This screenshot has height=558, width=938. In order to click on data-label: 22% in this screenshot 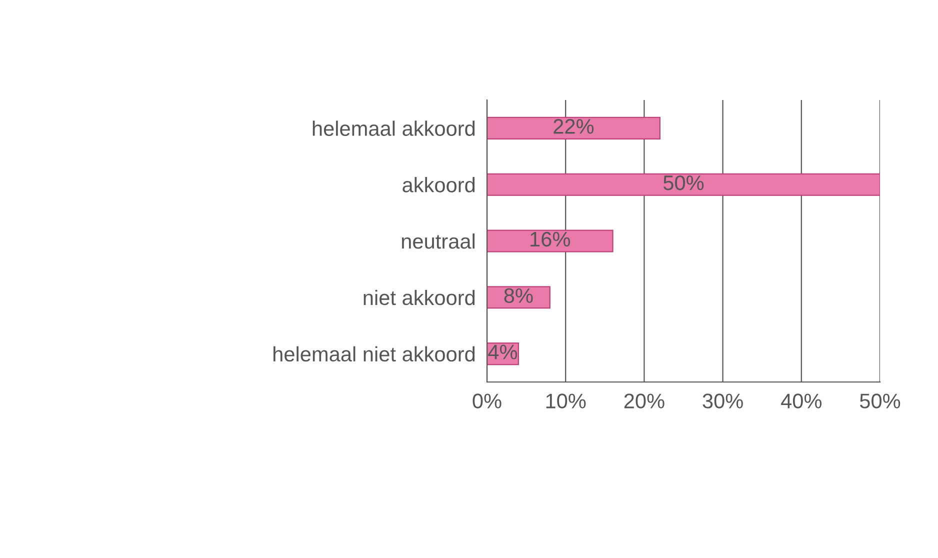, I will do `click(574, 126)`.